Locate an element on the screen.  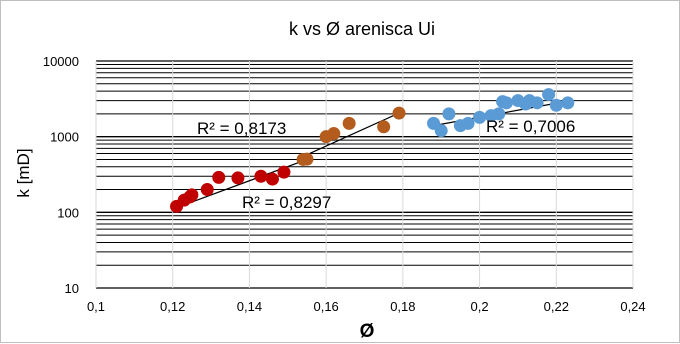
x-tick-label: 0,2 is located at coordinates (480, 306).